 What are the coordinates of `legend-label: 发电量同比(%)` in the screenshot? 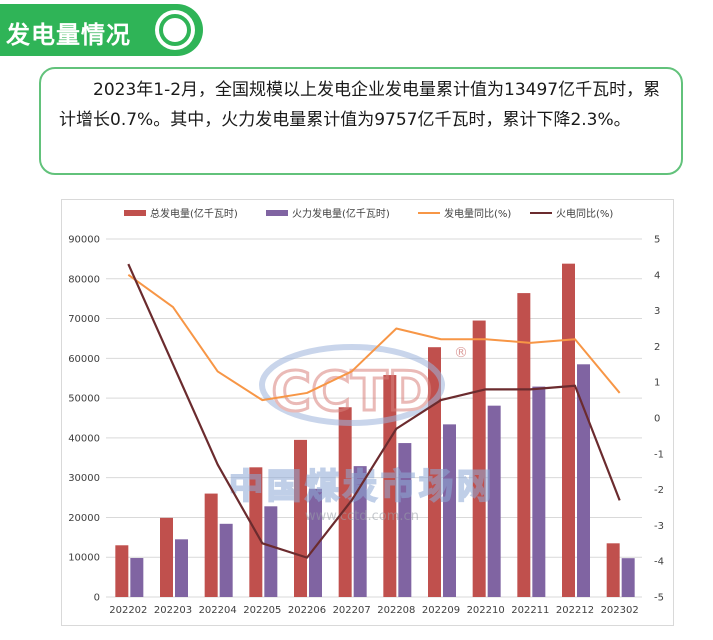 It's located at (477, 213).